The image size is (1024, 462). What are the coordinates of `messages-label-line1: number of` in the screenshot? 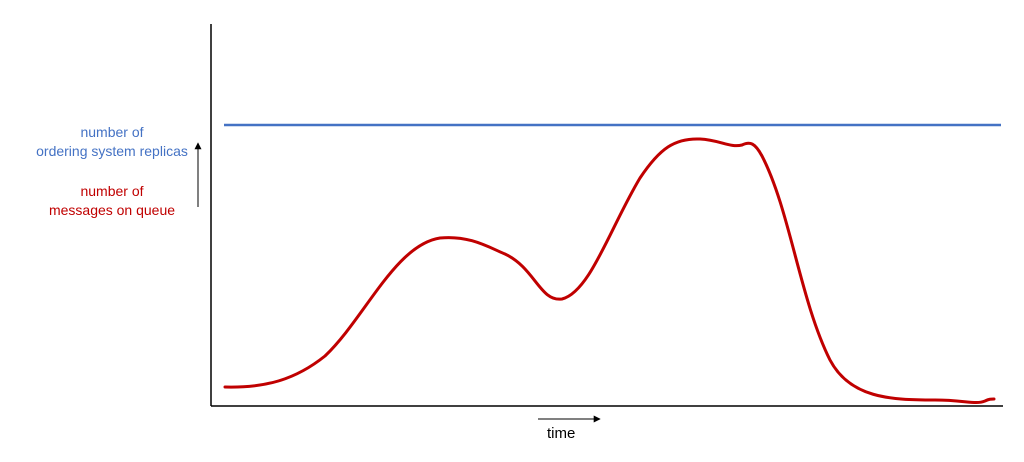 It's located at (112, 191).